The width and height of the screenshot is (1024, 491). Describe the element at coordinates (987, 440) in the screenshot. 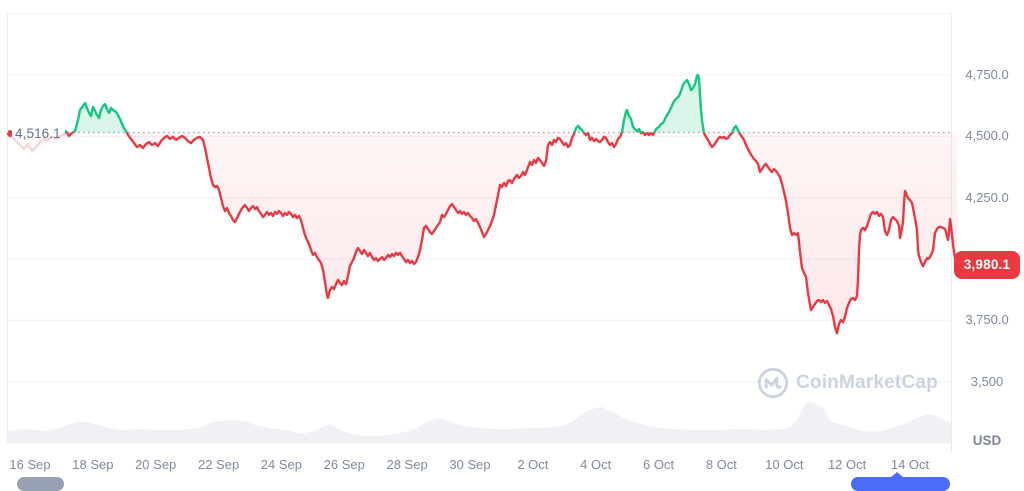

I see `currency-unit-label: USD` at that location.